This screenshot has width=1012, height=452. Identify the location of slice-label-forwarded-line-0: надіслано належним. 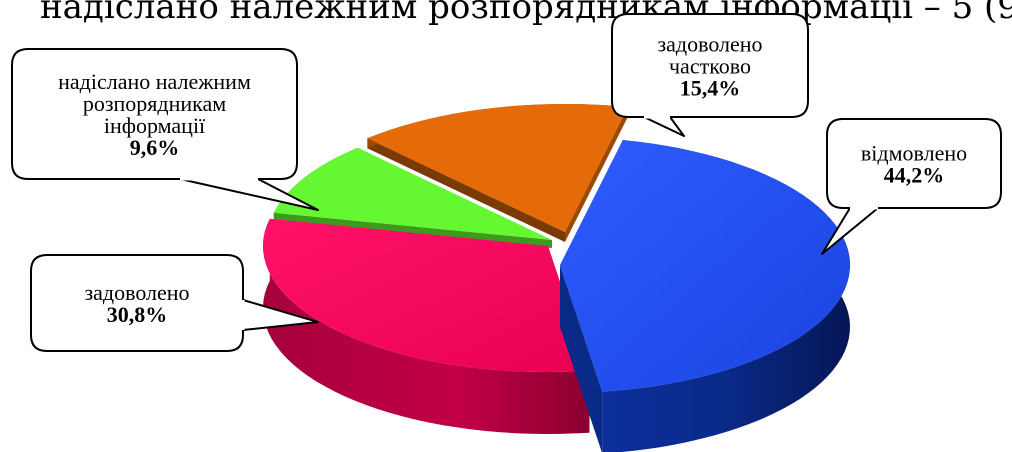
(154, 81).